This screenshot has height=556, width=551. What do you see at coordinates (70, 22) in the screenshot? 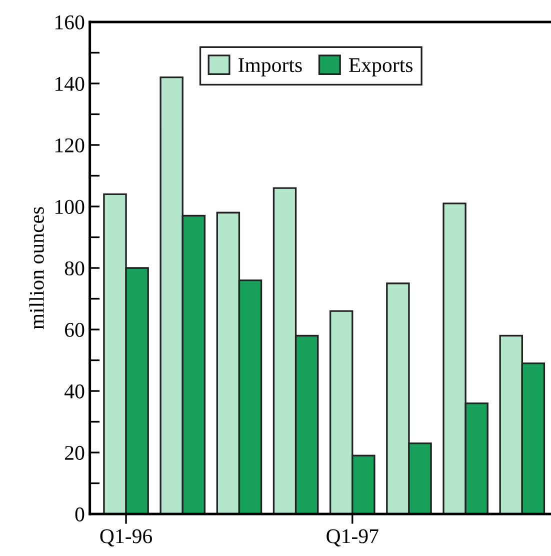
I see `y-tick-label: 160` at bounding box center [70, 22].